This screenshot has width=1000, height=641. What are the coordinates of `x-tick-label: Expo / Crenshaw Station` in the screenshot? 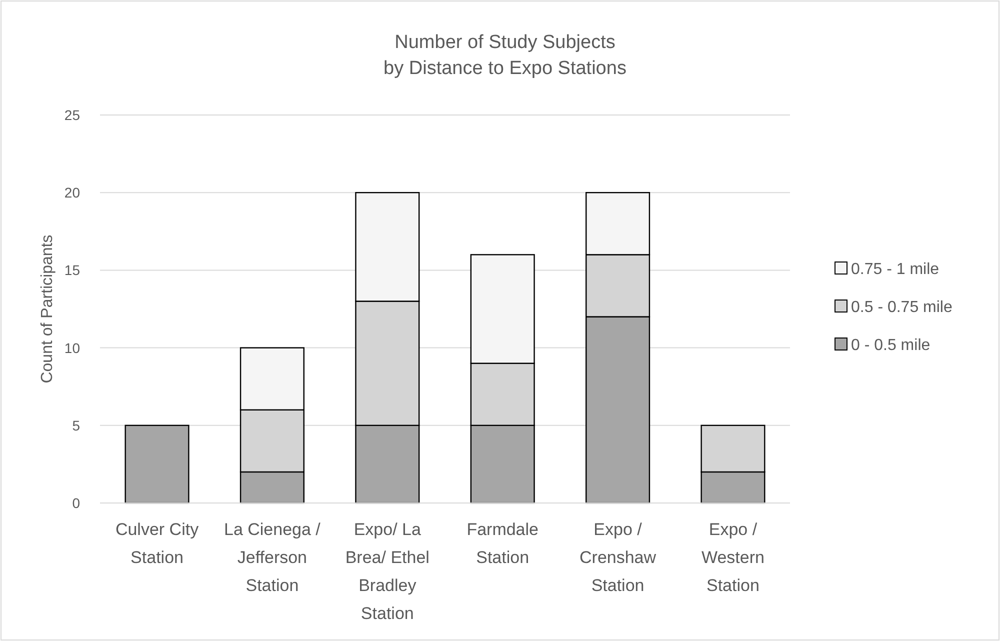 It's located at (618, 557).